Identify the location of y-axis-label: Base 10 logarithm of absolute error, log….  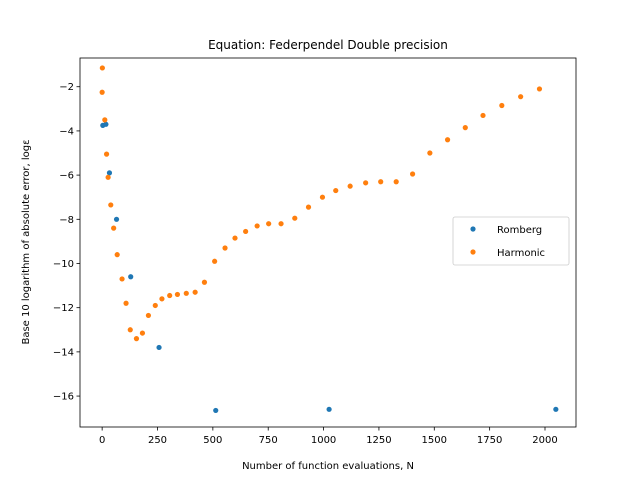
(26, 241).